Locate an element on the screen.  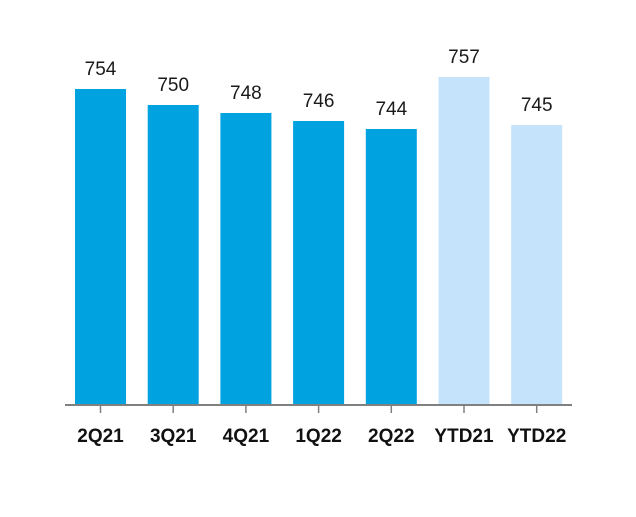
value-label-2q21: 754 is located at coordinates (101, 69).